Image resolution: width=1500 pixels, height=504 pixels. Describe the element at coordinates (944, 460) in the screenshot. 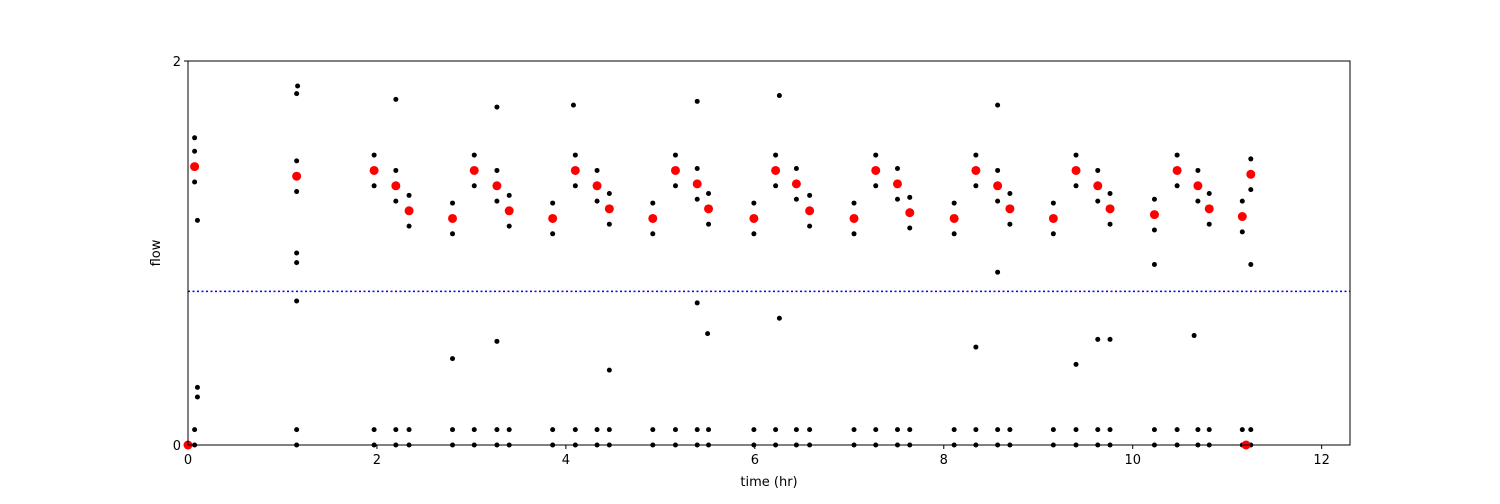

I see `x-tick-label: 8` at that location.